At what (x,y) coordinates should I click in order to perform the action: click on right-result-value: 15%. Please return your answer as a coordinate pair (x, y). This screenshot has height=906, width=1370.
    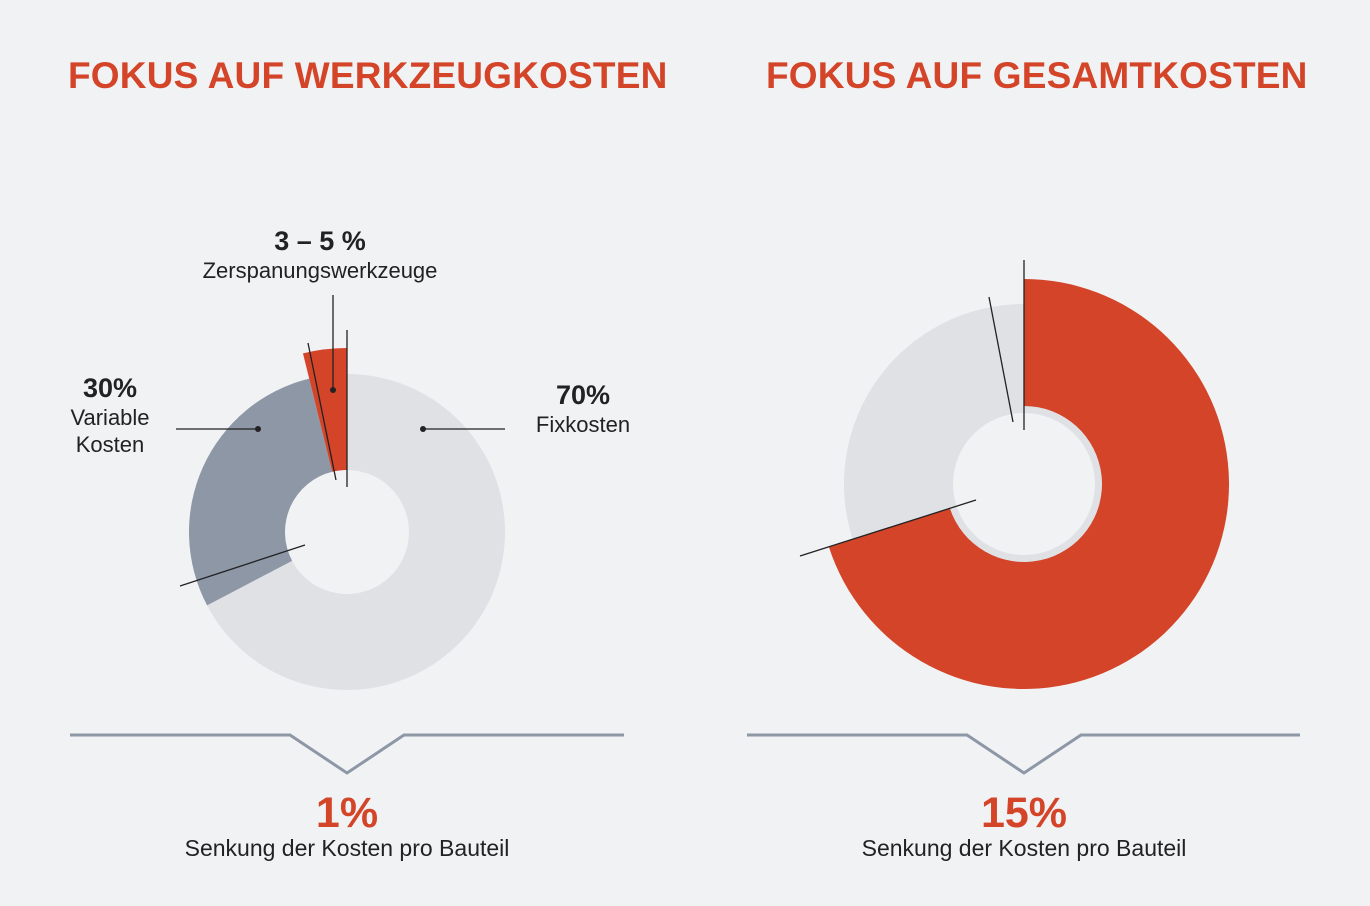
    Looking at the image, I should click on (1024, 813).